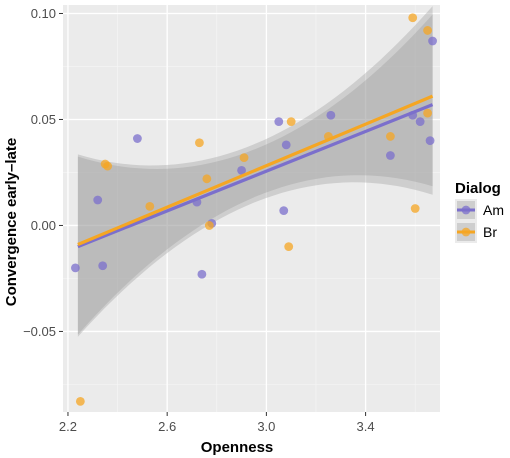 This screenshot has height=458, width=510. I want to click on y-tick-label: −0.05, so click(39, 331).